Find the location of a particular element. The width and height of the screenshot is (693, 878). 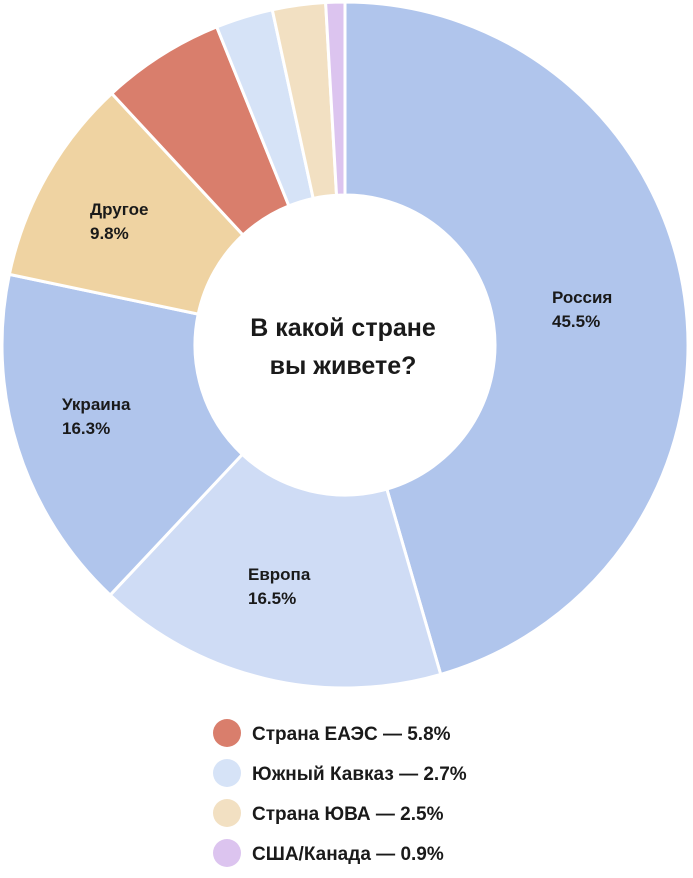

slice-label-value: 16.3% is located at coordinates (86, 428).